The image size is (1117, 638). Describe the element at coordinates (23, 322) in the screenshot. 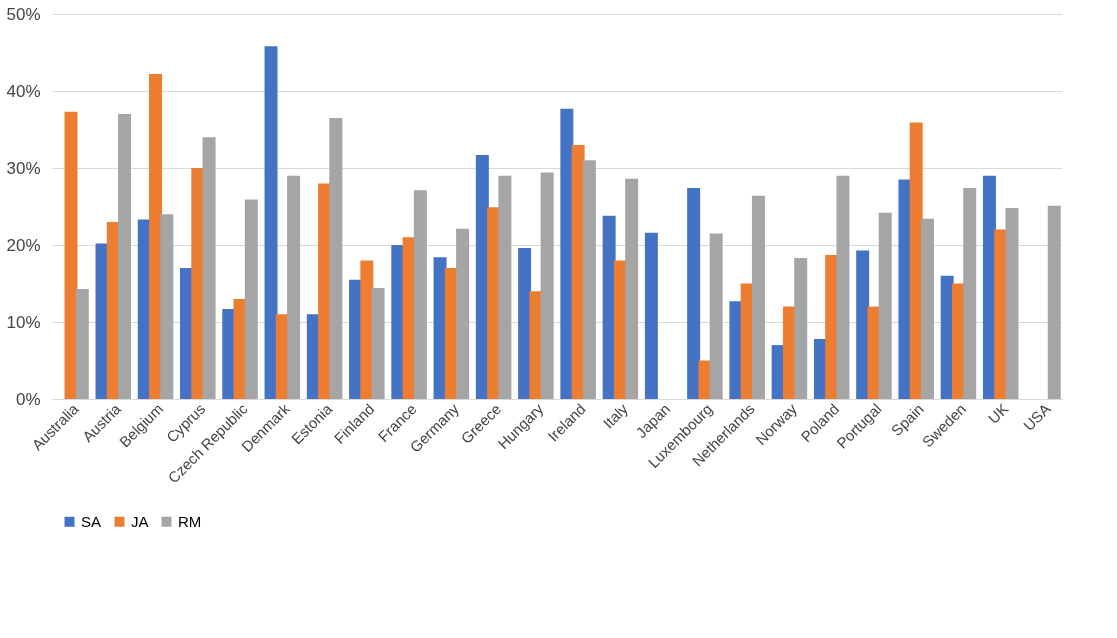

I see `y-tick-label: 10%` at that location.